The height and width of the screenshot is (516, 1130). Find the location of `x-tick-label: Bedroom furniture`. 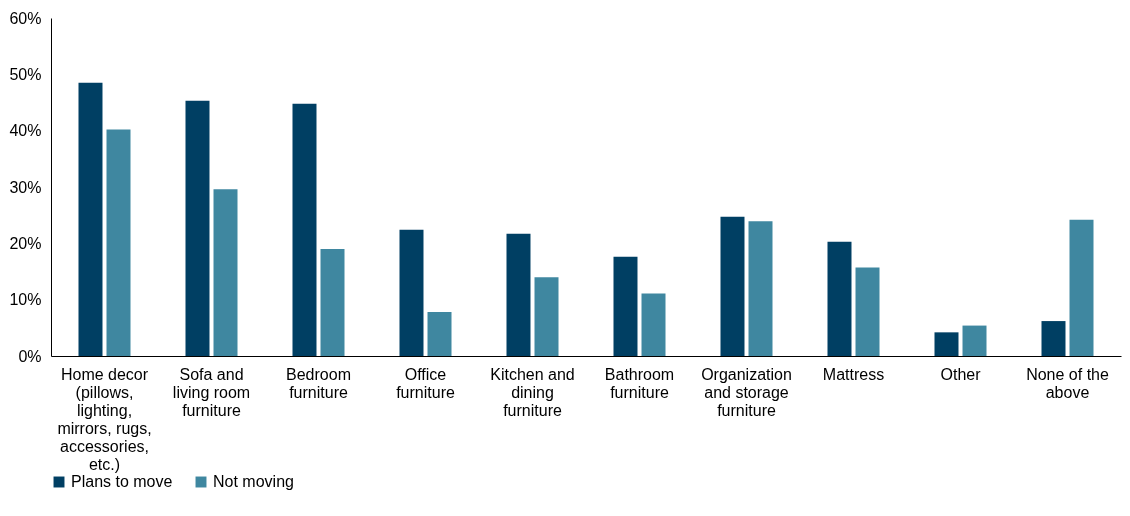

x-tick-label: Bedroom furniture is located at coordinates (318, 383).